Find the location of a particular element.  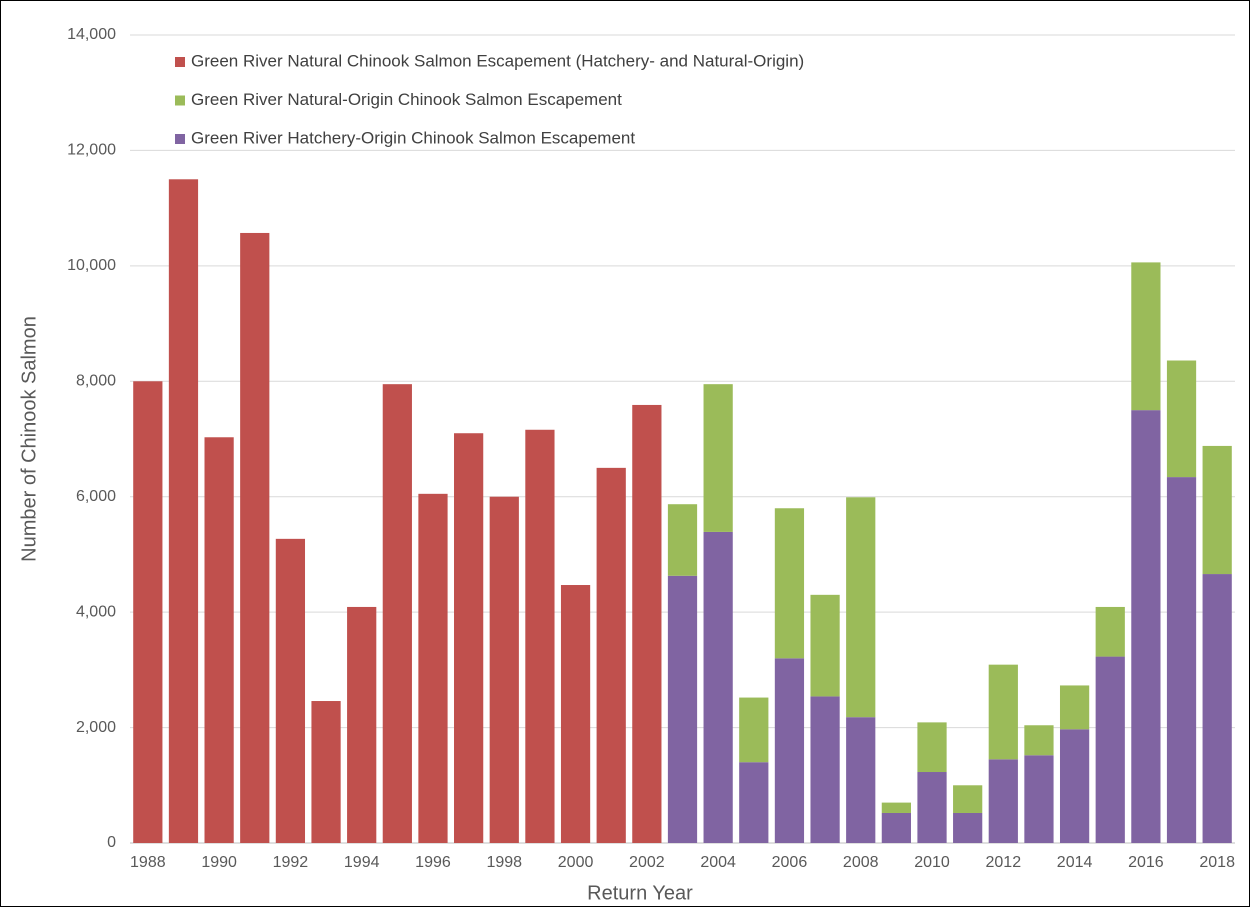

y-tick-label: 0 is located at coordinates (111, 842).